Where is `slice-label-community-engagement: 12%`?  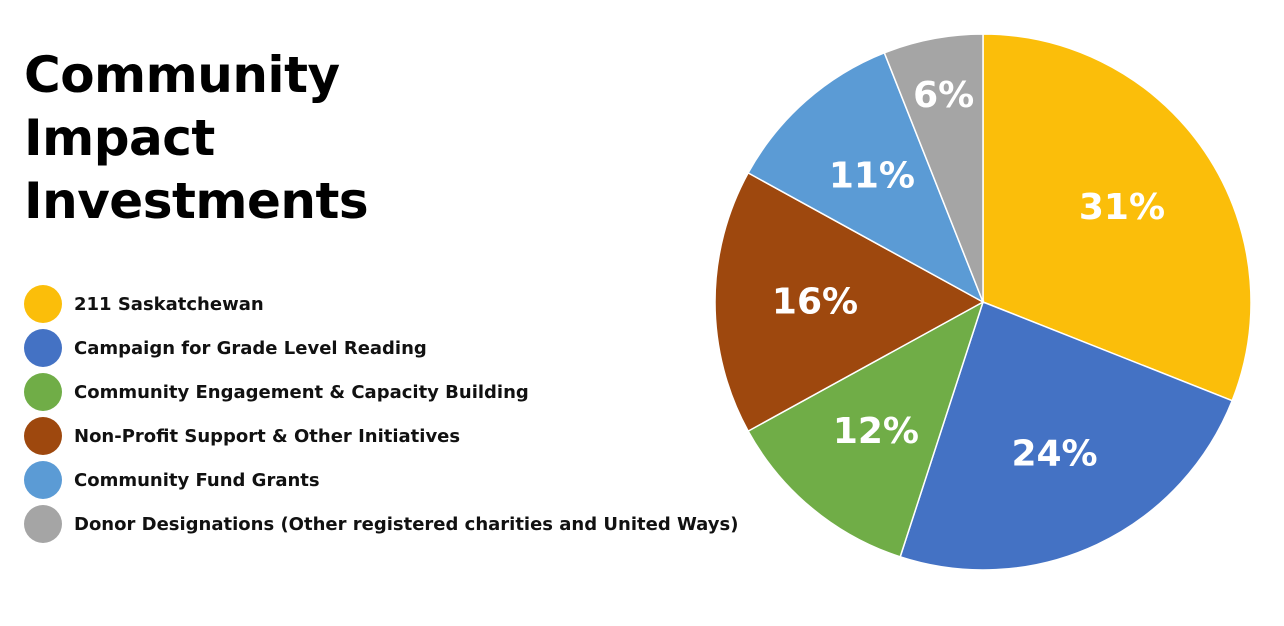 slice-label-community-engagement: 12% is located at coordinates (876, 431).